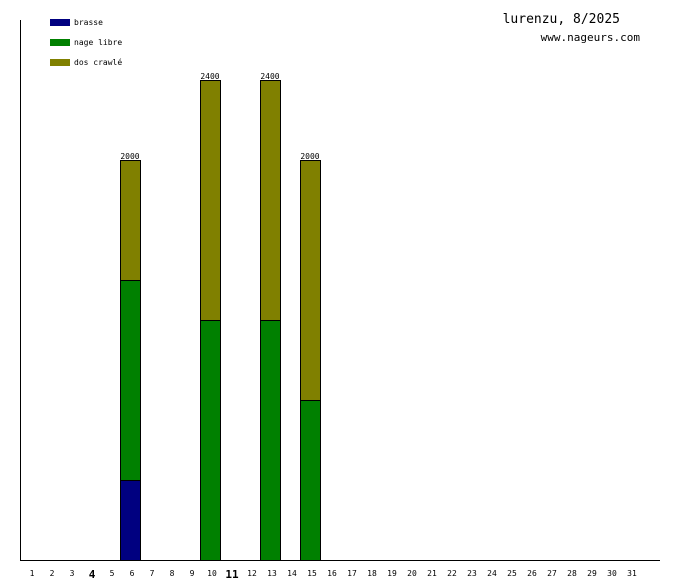 The width and height of the screenshot is (680, 580). Describe the element at coordinates (452, 573) in the screenshot. I see `x-tick-22: 22` at that location.